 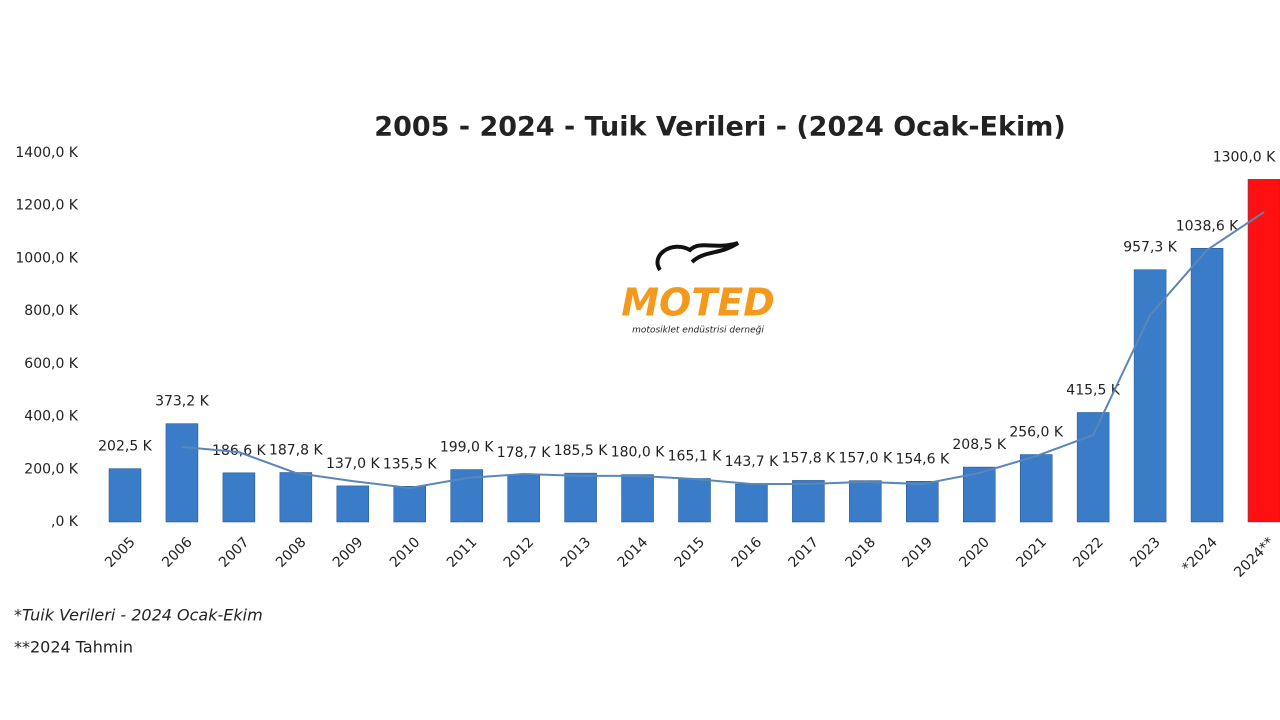 What do you see at coordinates (1088, 552) in the screenshot?
I see `x-tick-label: 2022` at bounding box center [1088, 552].